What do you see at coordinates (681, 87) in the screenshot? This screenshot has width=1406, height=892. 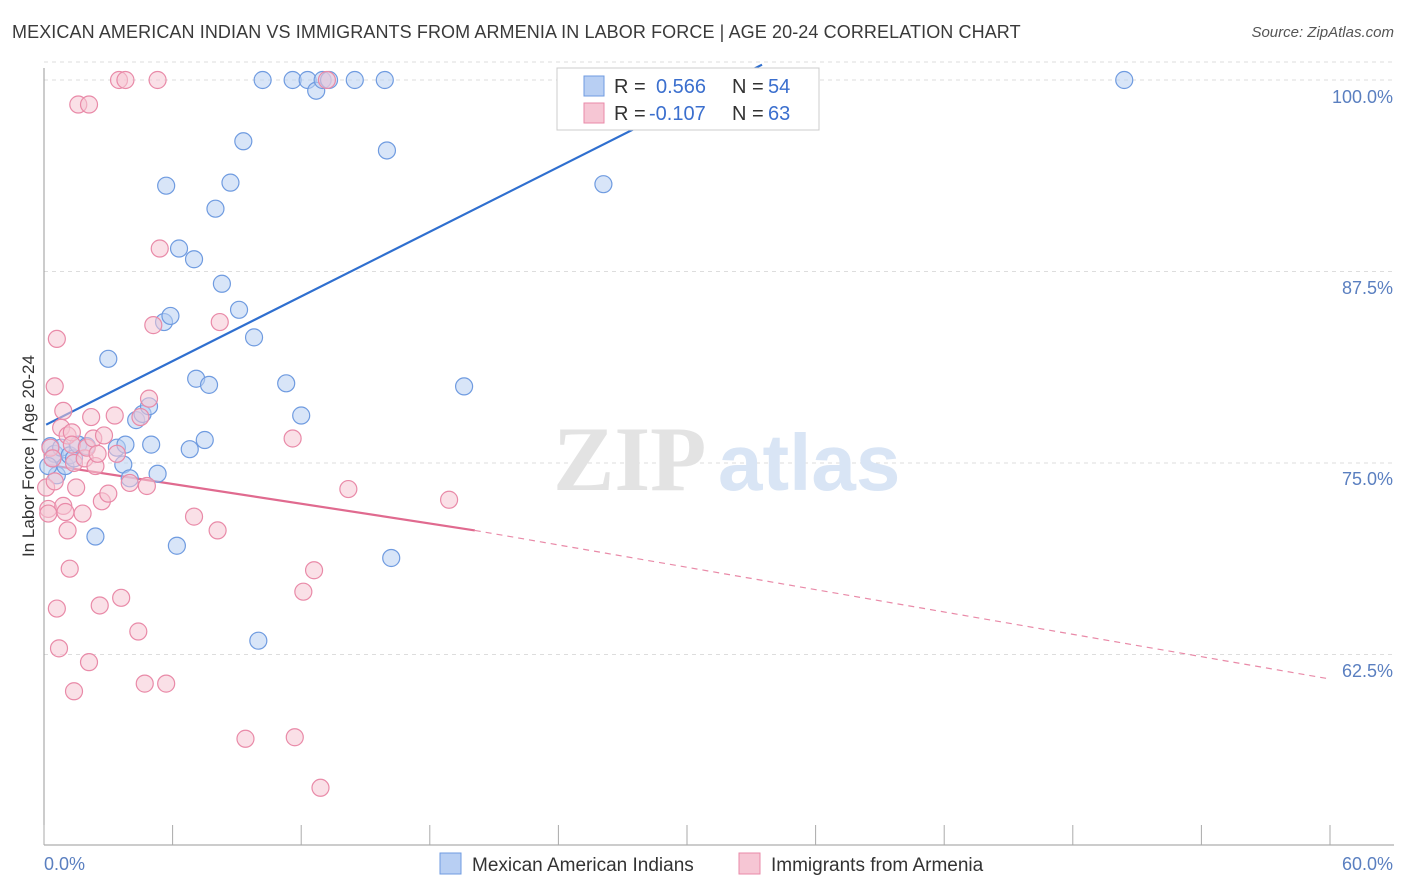 I see `legend-r-value-blue: 0.566` at bounding box center [681, 87].